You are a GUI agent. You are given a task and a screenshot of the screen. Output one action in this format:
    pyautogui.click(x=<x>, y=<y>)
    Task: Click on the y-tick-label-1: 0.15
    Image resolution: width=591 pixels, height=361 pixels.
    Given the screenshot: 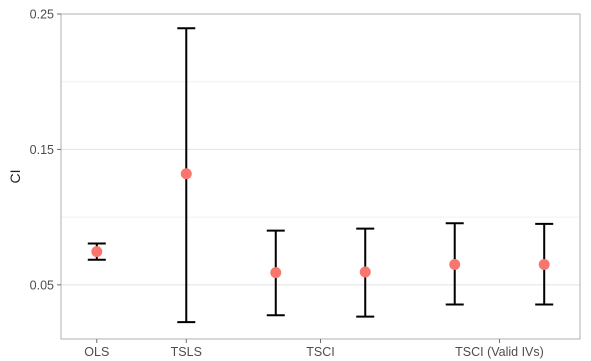 What is the action you would take?
    pyautogui.click(x=42, y=150)
    